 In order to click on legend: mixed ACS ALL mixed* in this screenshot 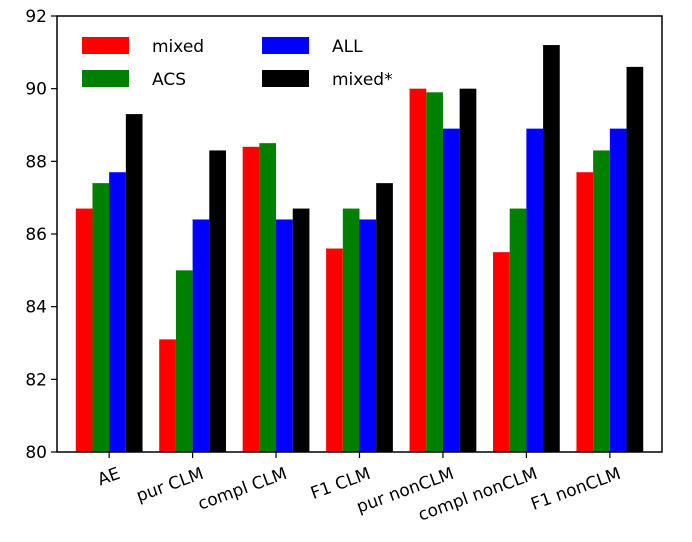, I will do `click(237, 63)`.